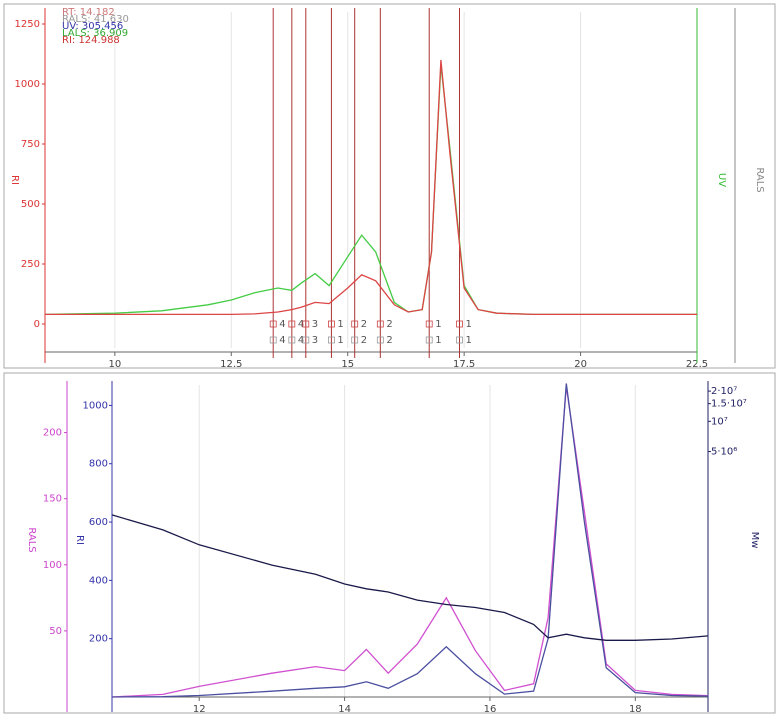  Describe the element at coordinates (52, 565) in the screenshot. I see `y3-tick-label: 100` at that location.